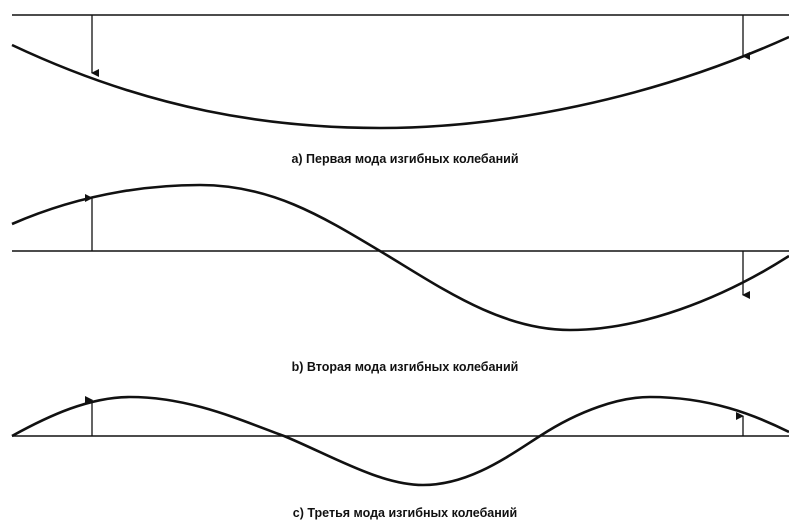 The height and width of the screenshot is (523, 789). What do you see at coordinates (405, 367) in the screenshot?
I see `caption-mode-2: b) Вторая мода изгибных колебаний` at bounding box center [405, 367].